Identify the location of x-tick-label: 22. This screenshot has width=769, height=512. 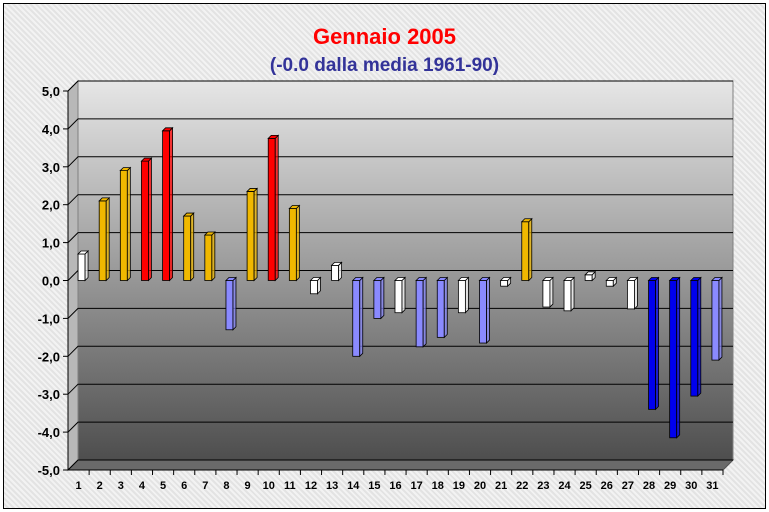
(522, 486).